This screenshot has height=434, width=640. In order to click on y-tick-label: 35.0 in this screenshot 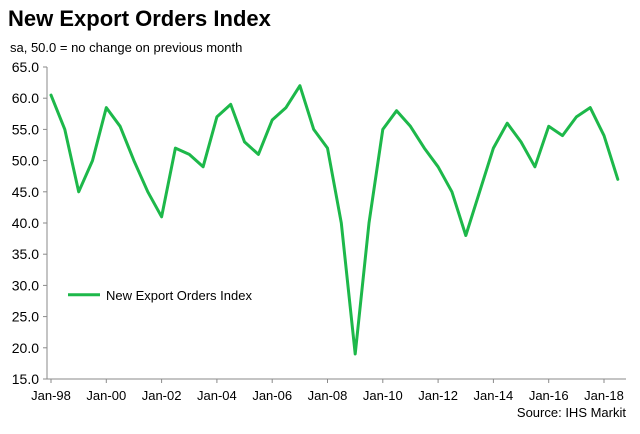, I will do `click(25, 254)`.